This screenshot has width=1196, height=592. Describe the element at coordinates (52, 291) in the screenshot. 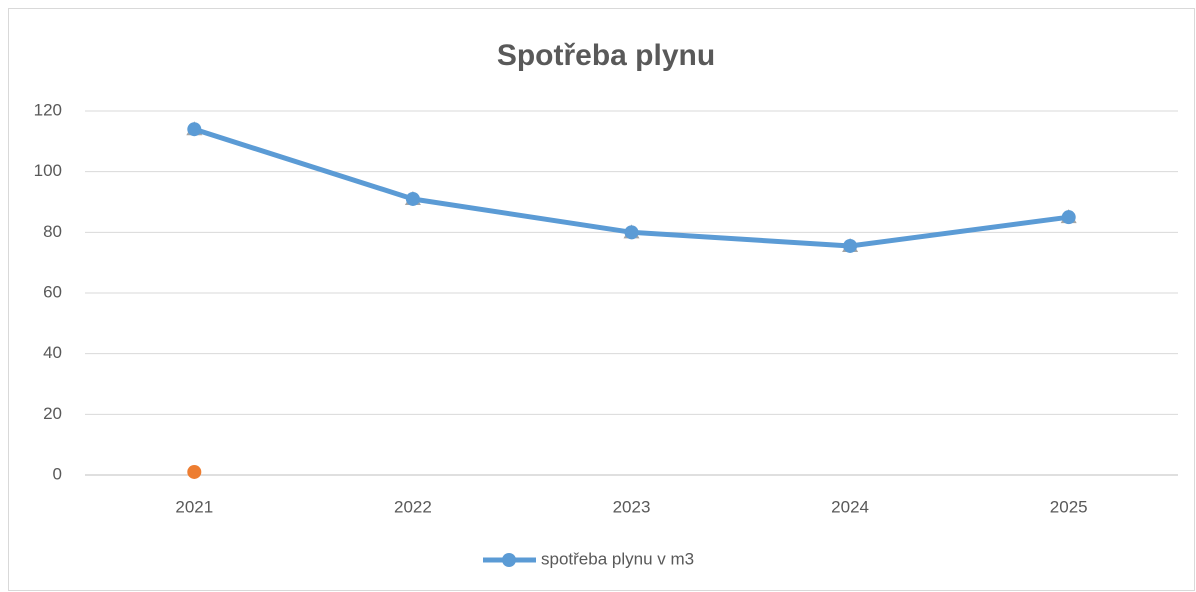

I see `y-tick-label: 60` at that location.